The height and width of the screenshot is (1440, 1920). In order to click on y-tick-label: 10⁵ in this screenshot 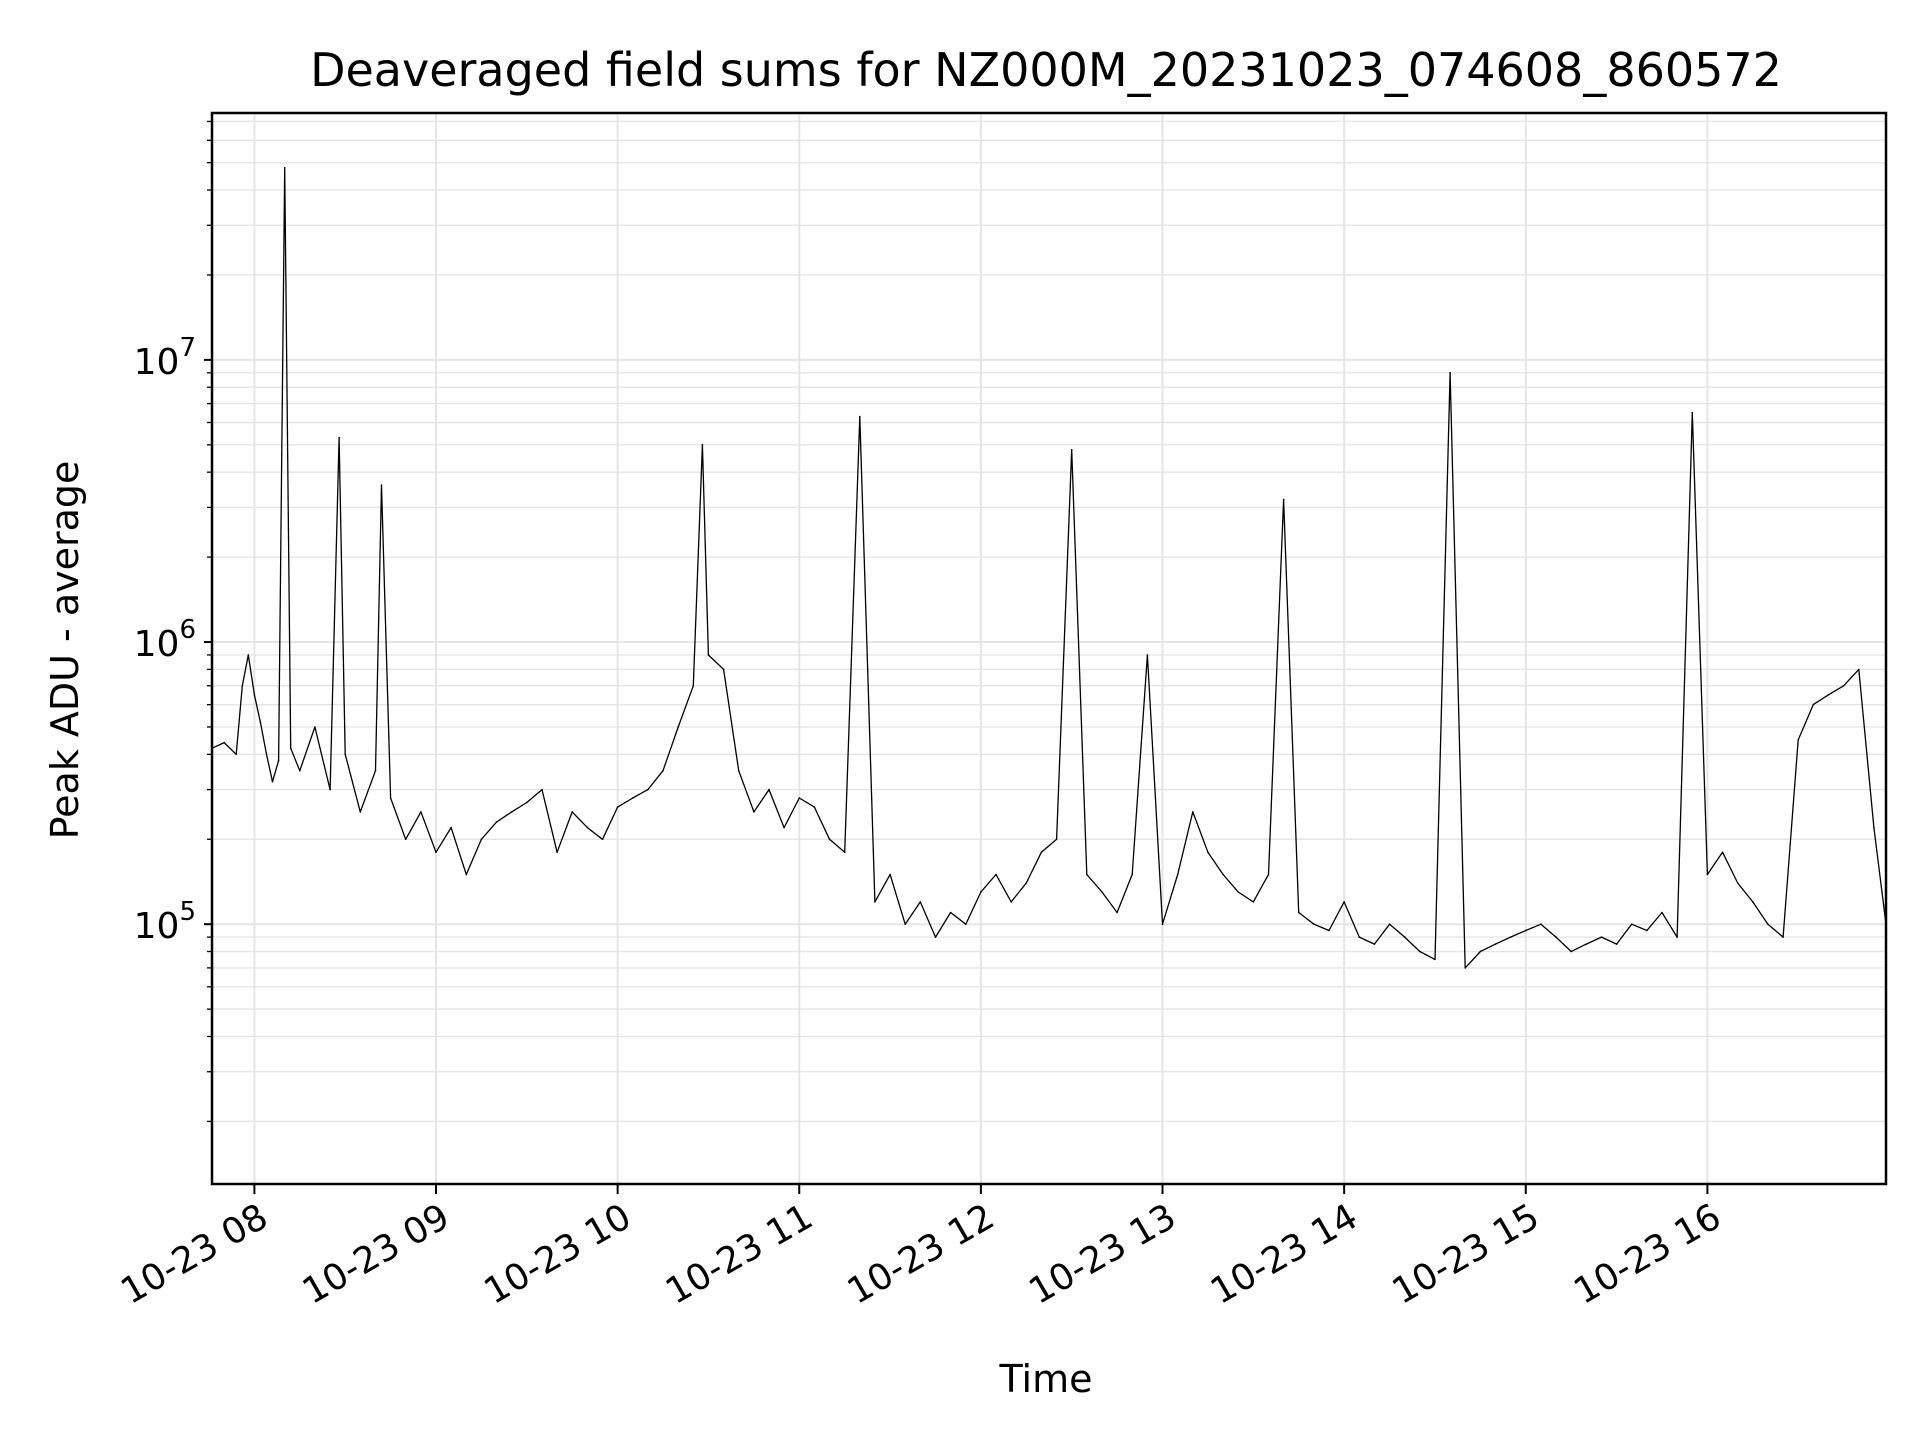, I will do `click(165, 922)`.